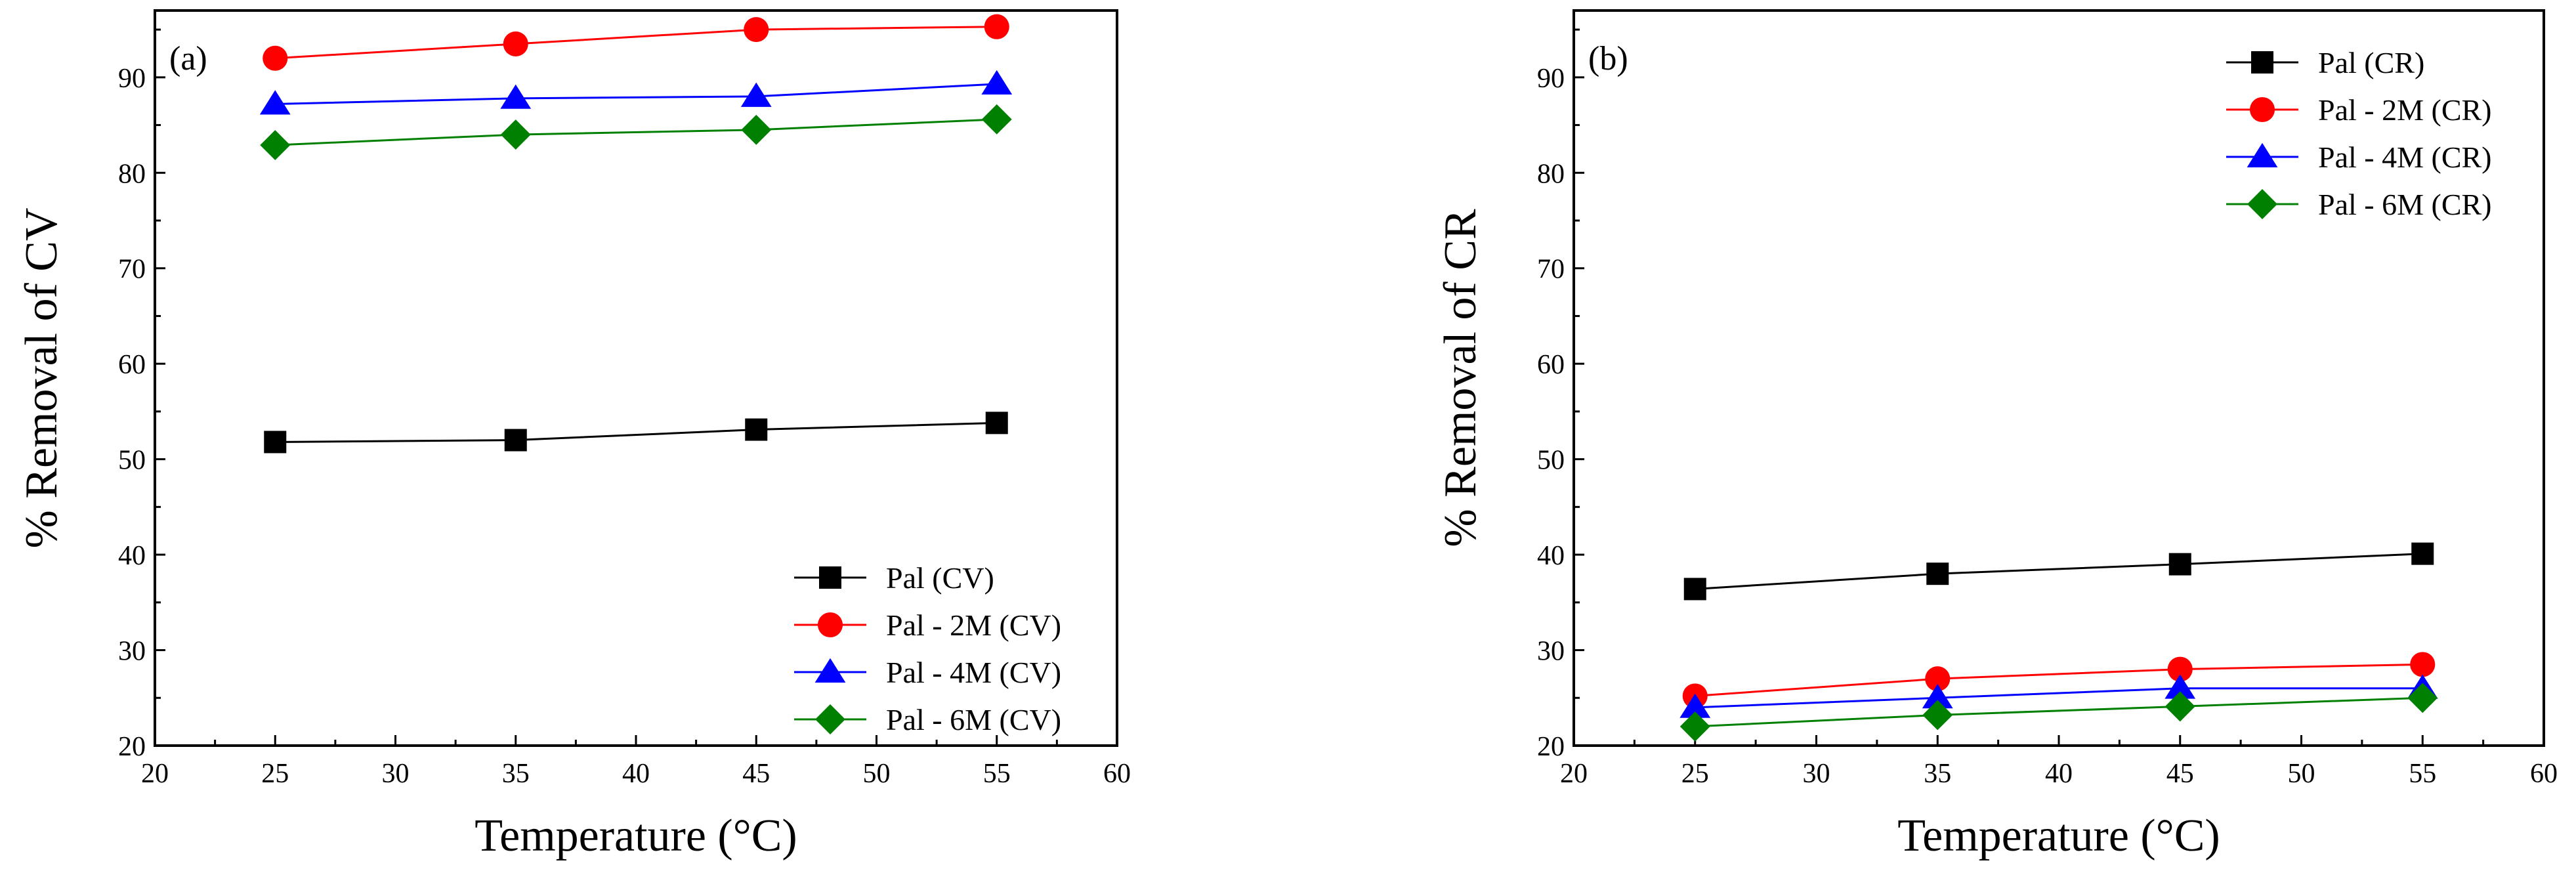 The width and height of the screenshot is (2576, 890). I want to click on legend-label: Pal - 4M (CV), so click(973, 672).